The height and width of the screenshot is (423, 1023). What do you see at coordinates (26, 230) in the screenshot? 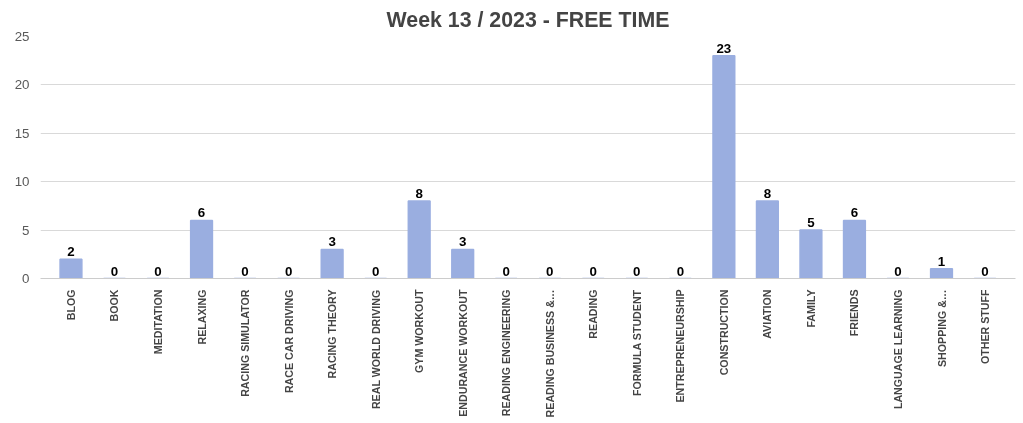
I see `y-tick-label: 5` at bounding box center [26, 230].